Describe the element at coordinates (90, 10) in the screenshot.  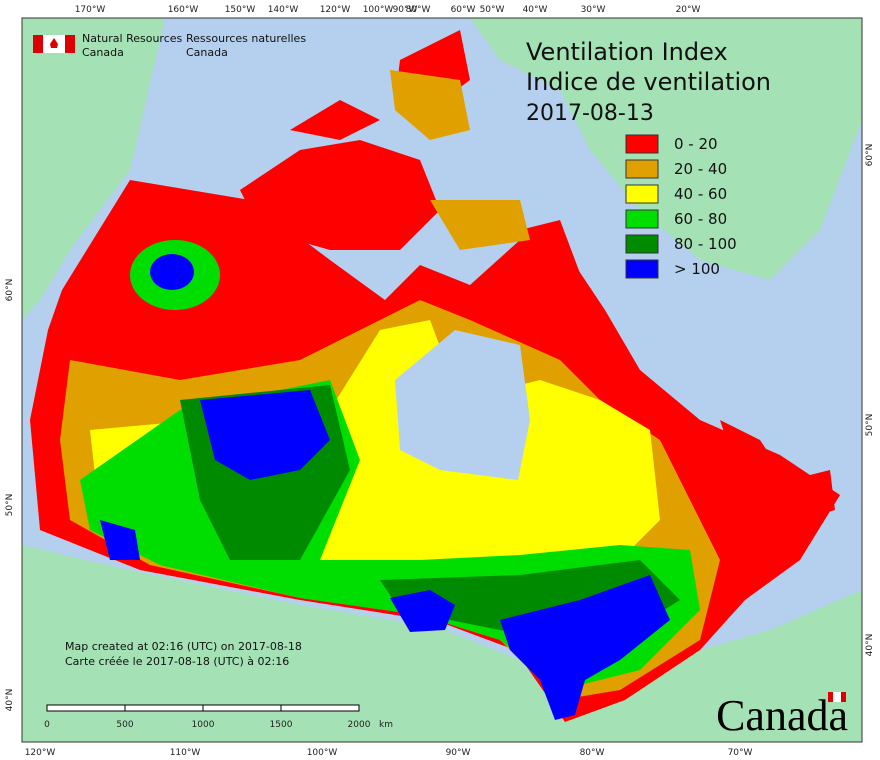
I see `graticule-label: 170°W` at that location.